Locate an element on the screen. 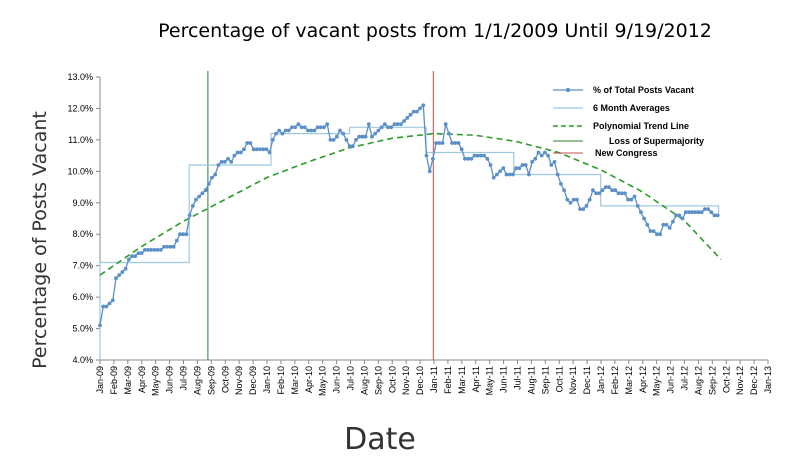  x-tick-label: Sep-10 is located at coordinates (378, 380).